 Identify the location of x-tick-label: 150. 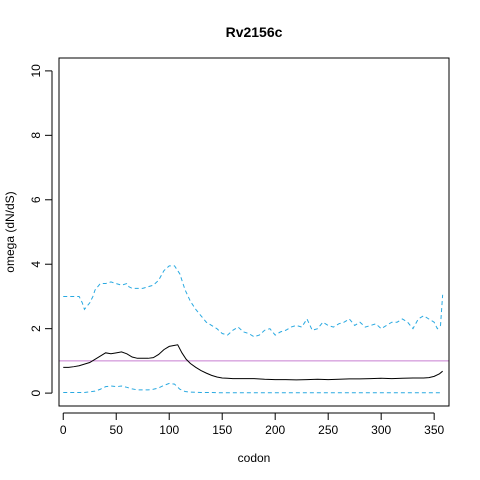
(222, 430).